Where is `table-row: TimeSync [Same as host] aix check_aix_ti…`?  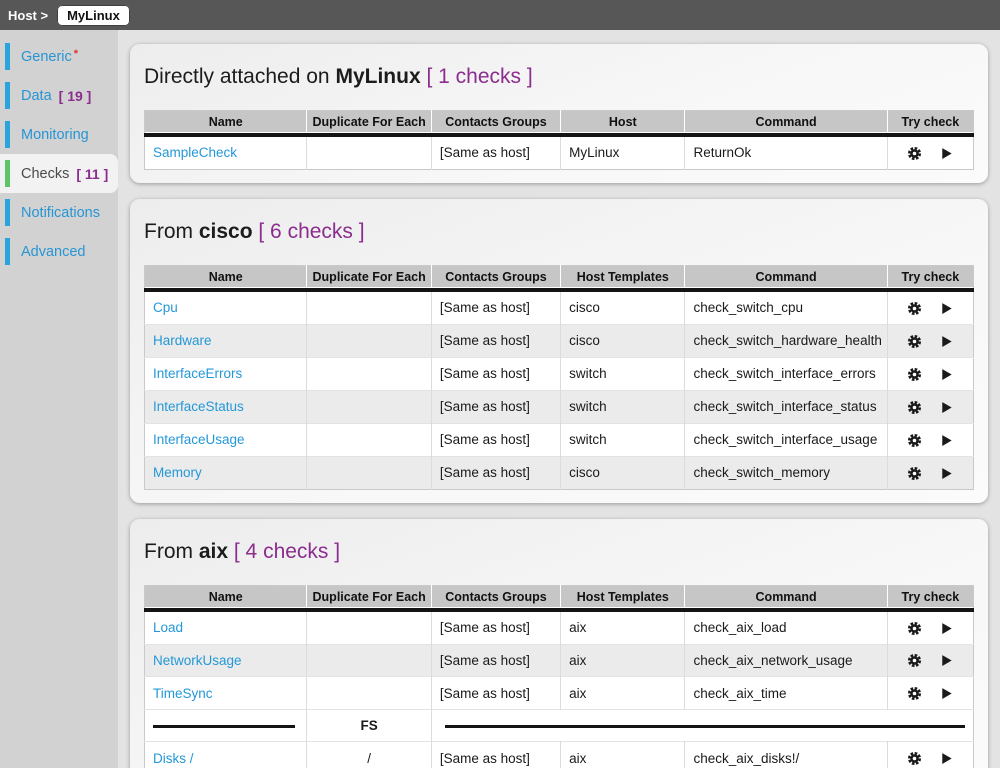
table-row: TimeSync [Same as host] aix check_aix_ti… is located at coordinates (559, 693).